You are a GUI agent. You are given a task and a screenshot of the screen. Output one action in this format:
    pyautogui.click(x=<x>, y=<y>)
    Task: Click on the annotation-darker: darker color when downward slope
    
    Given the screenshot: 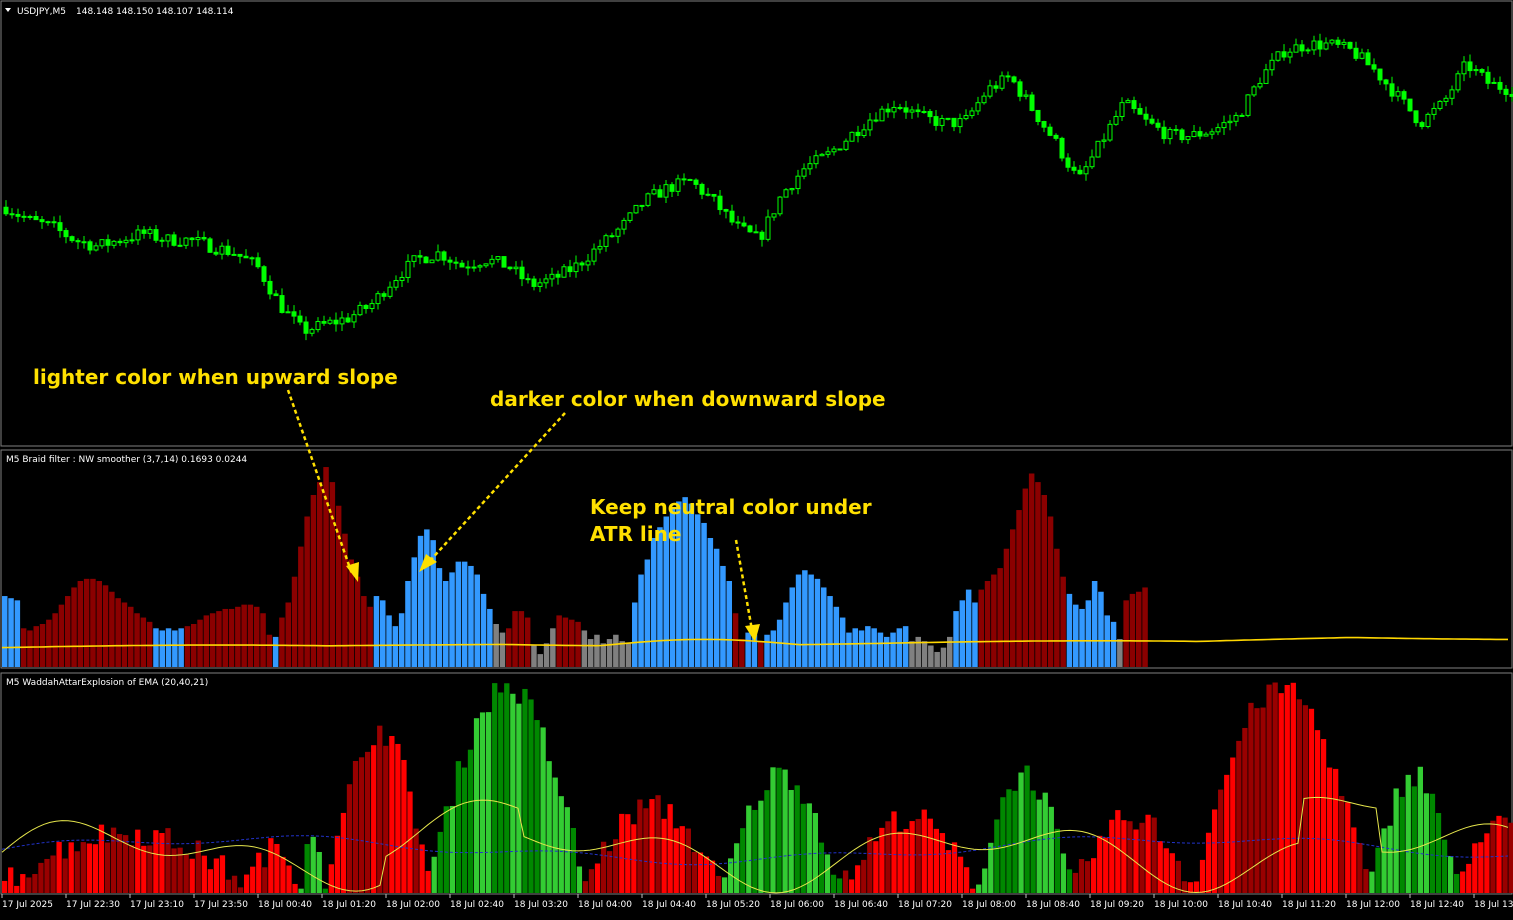 What is the action you would take?
    pyautogui.click(x=688, y=399)
    